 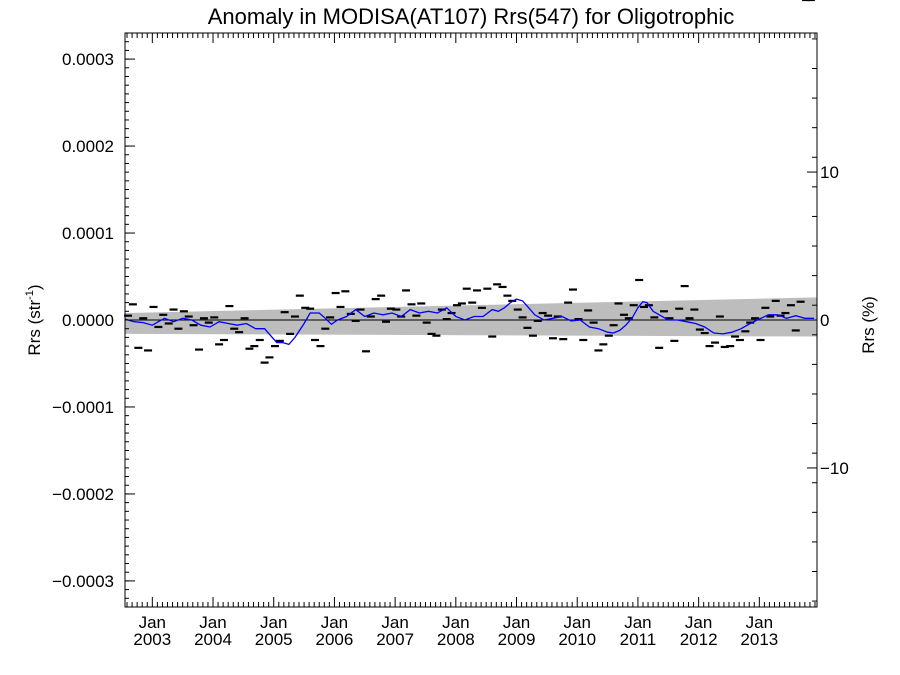 I want to click on y-tick-label: 0.0002, so click(x=88, y=146).